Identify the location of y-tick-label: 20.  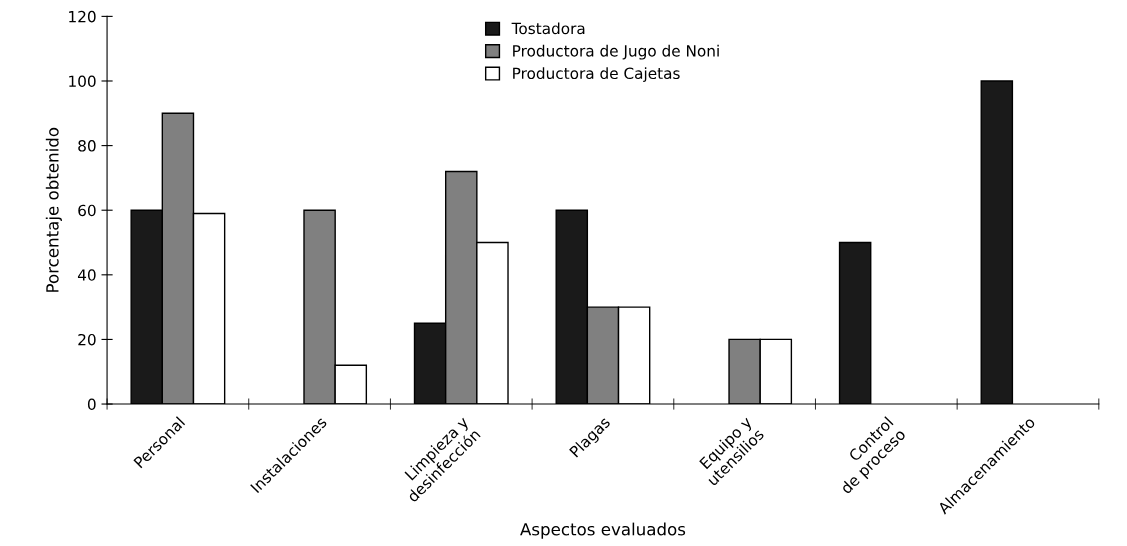
(87, 339).